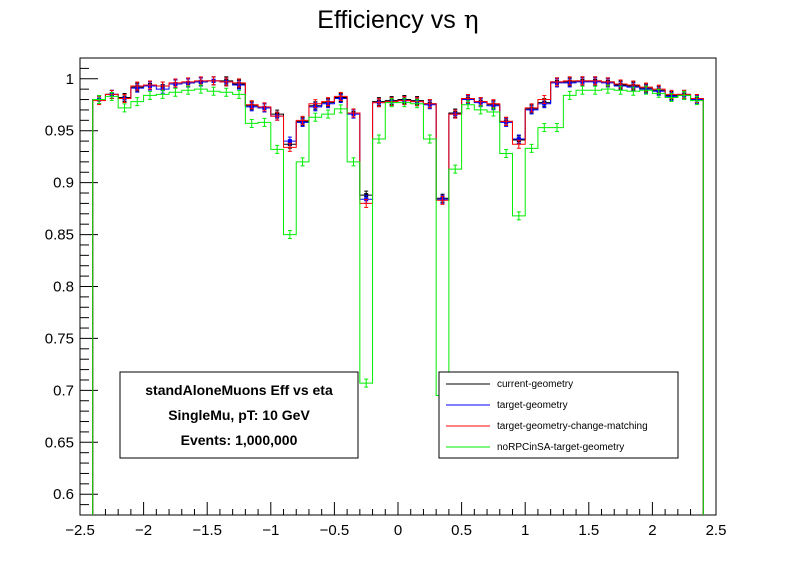 The height and width of the screenshot is (572, 796). What do you see at coordinates (207, 530) in the screenshot?
I see `x-tick-label: −1.5` at bounding box center [207, 530].